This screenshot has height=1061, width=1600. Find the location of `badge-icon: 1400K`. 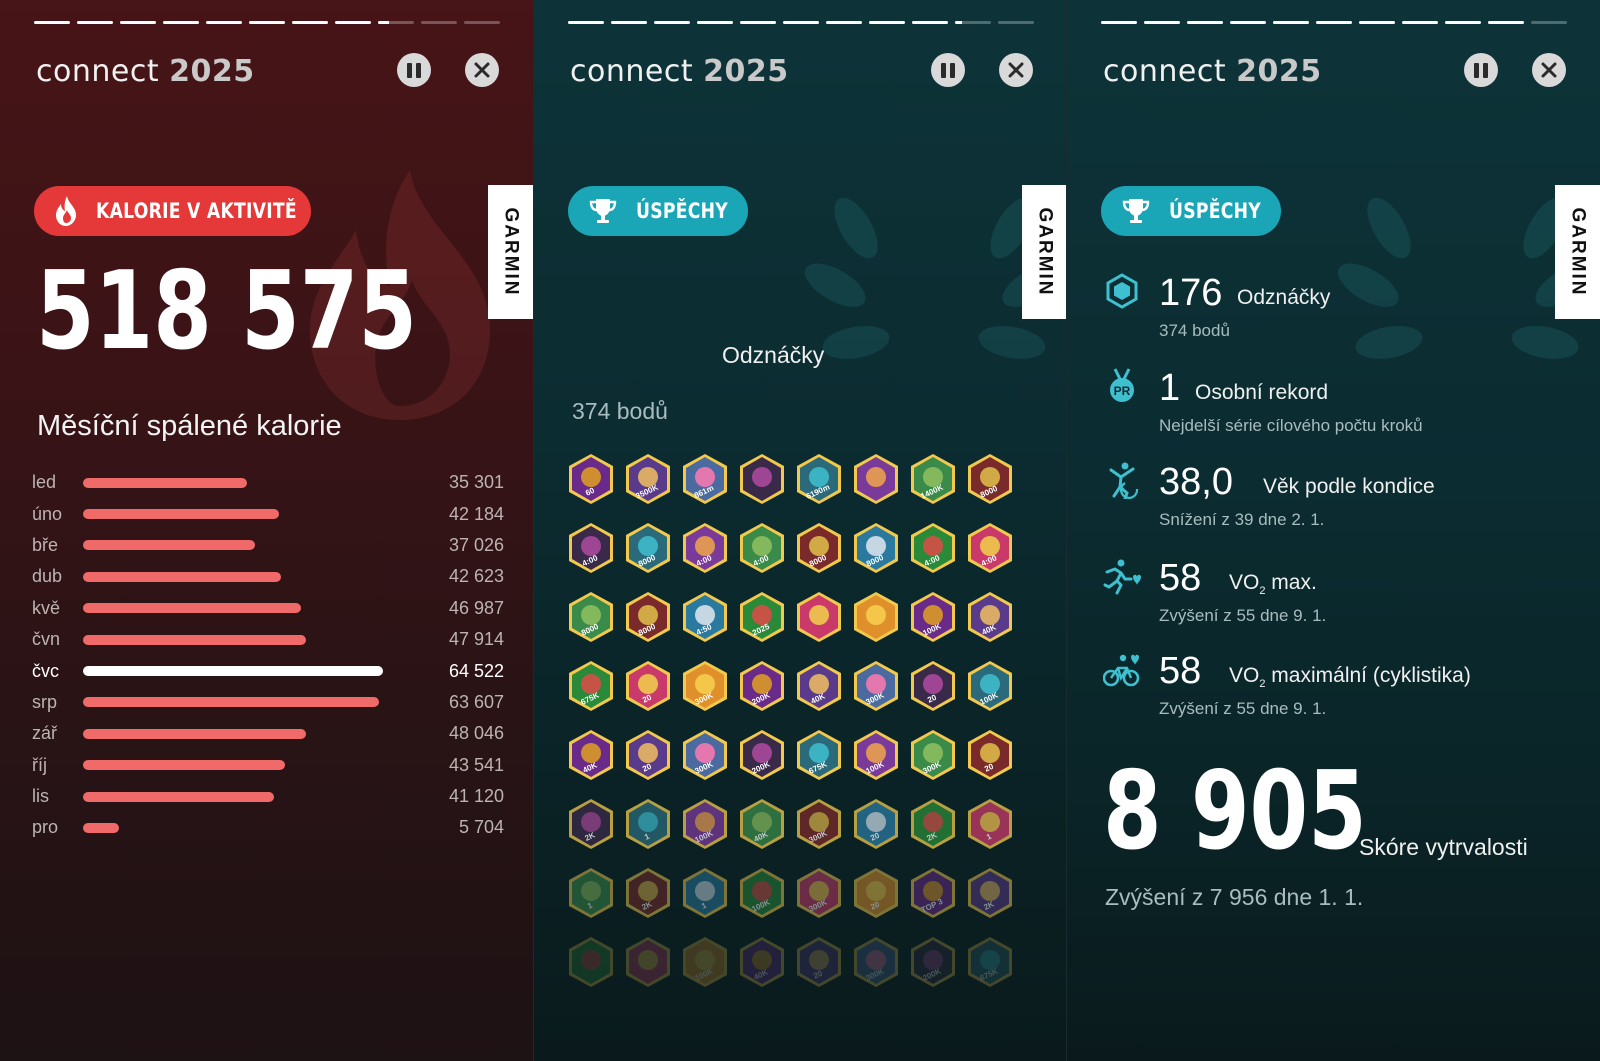

badge-icon: 1400K is located at coordinates (933, 479).